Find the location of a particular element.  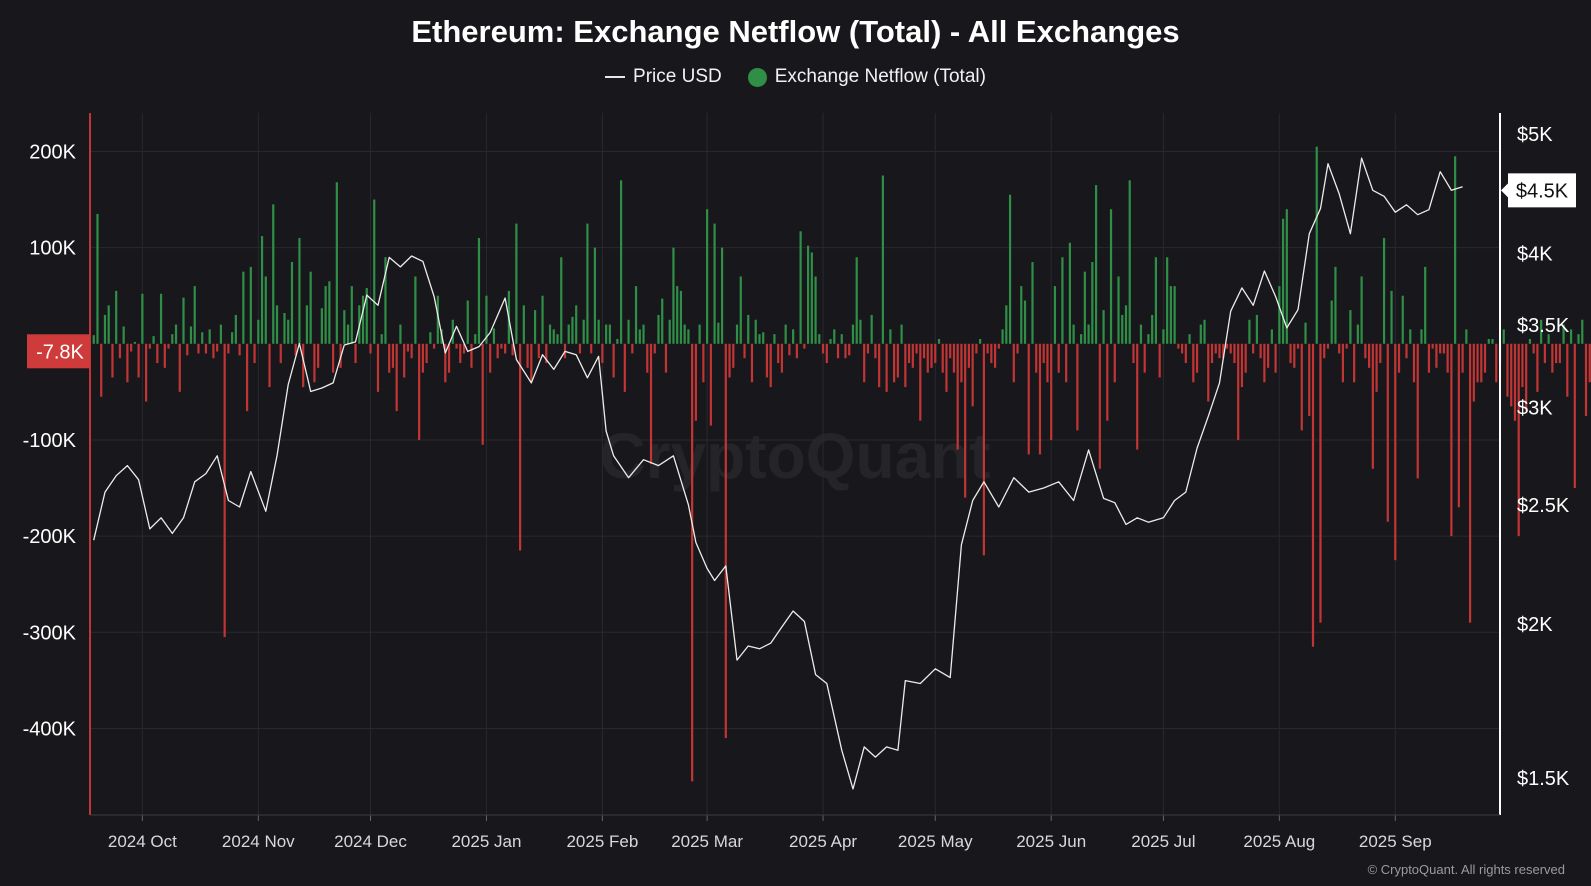

chart-legend: Price USD Exchange Netflow (Total) is located at coordinates (795, 77).